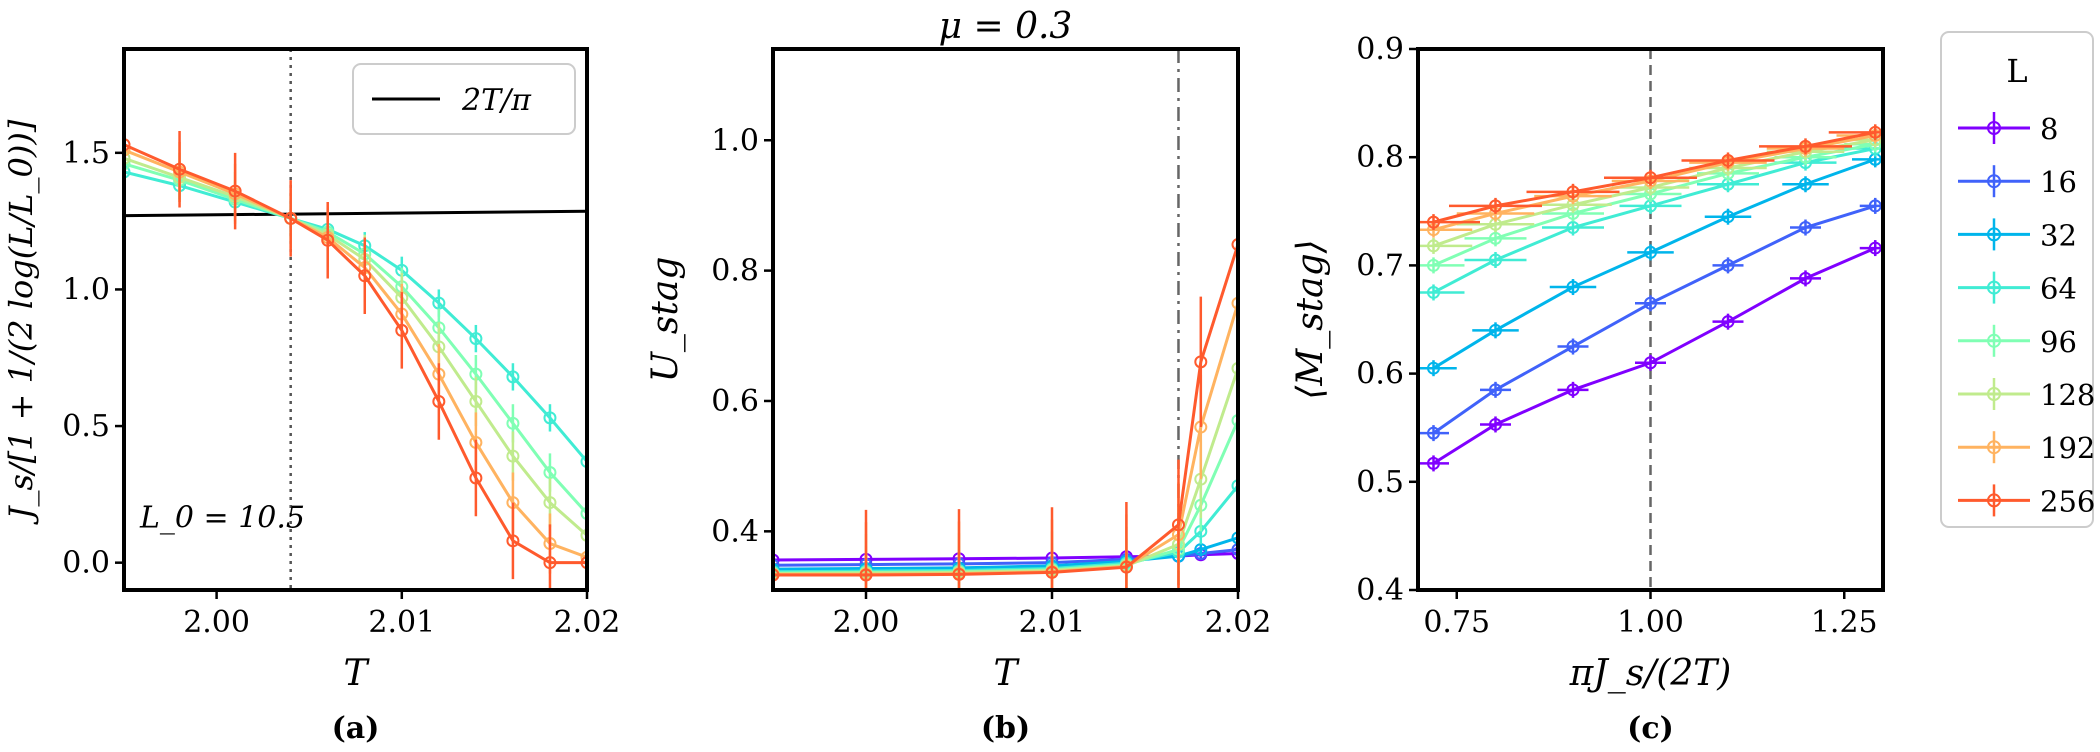 The height and width of the screenshot is (752, 2100). What do you see at coordinates (1380, 49) in the screenshot?
I see `y-tick-label: 0.9` at bounding box center [1380, 49].